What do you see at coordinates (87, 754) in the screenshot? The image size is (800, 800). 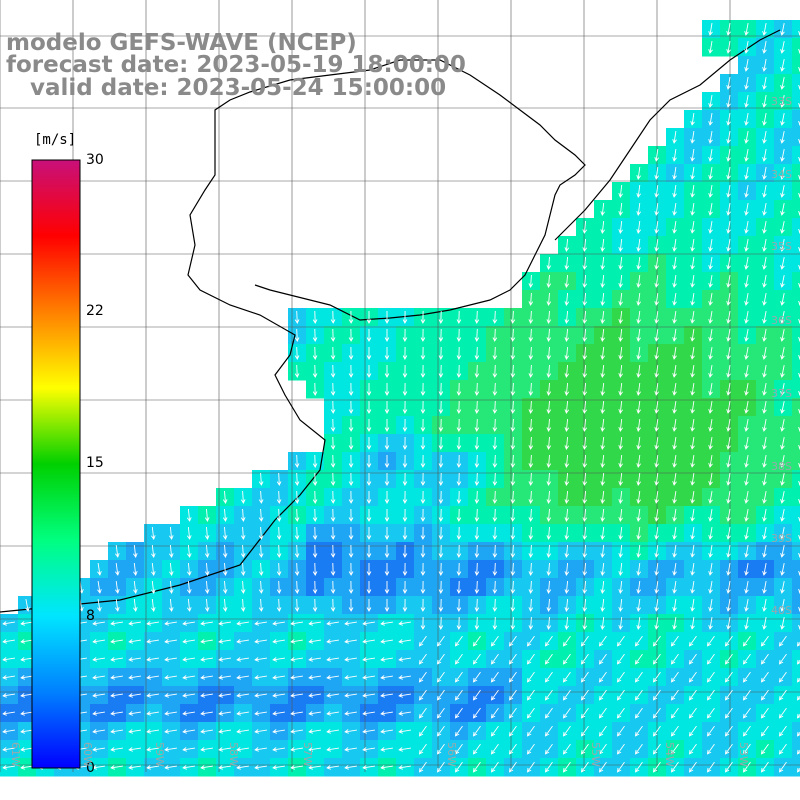 I see `lon-label-60w: 60W` at bounding box center [87, 754].